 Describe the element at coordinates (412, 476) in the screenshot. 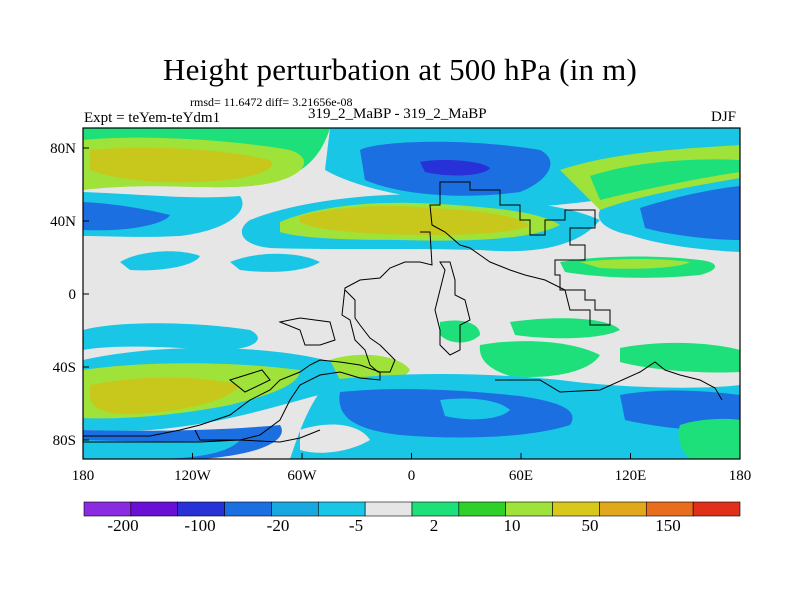

I see `x-tick-0: 0` at that location.